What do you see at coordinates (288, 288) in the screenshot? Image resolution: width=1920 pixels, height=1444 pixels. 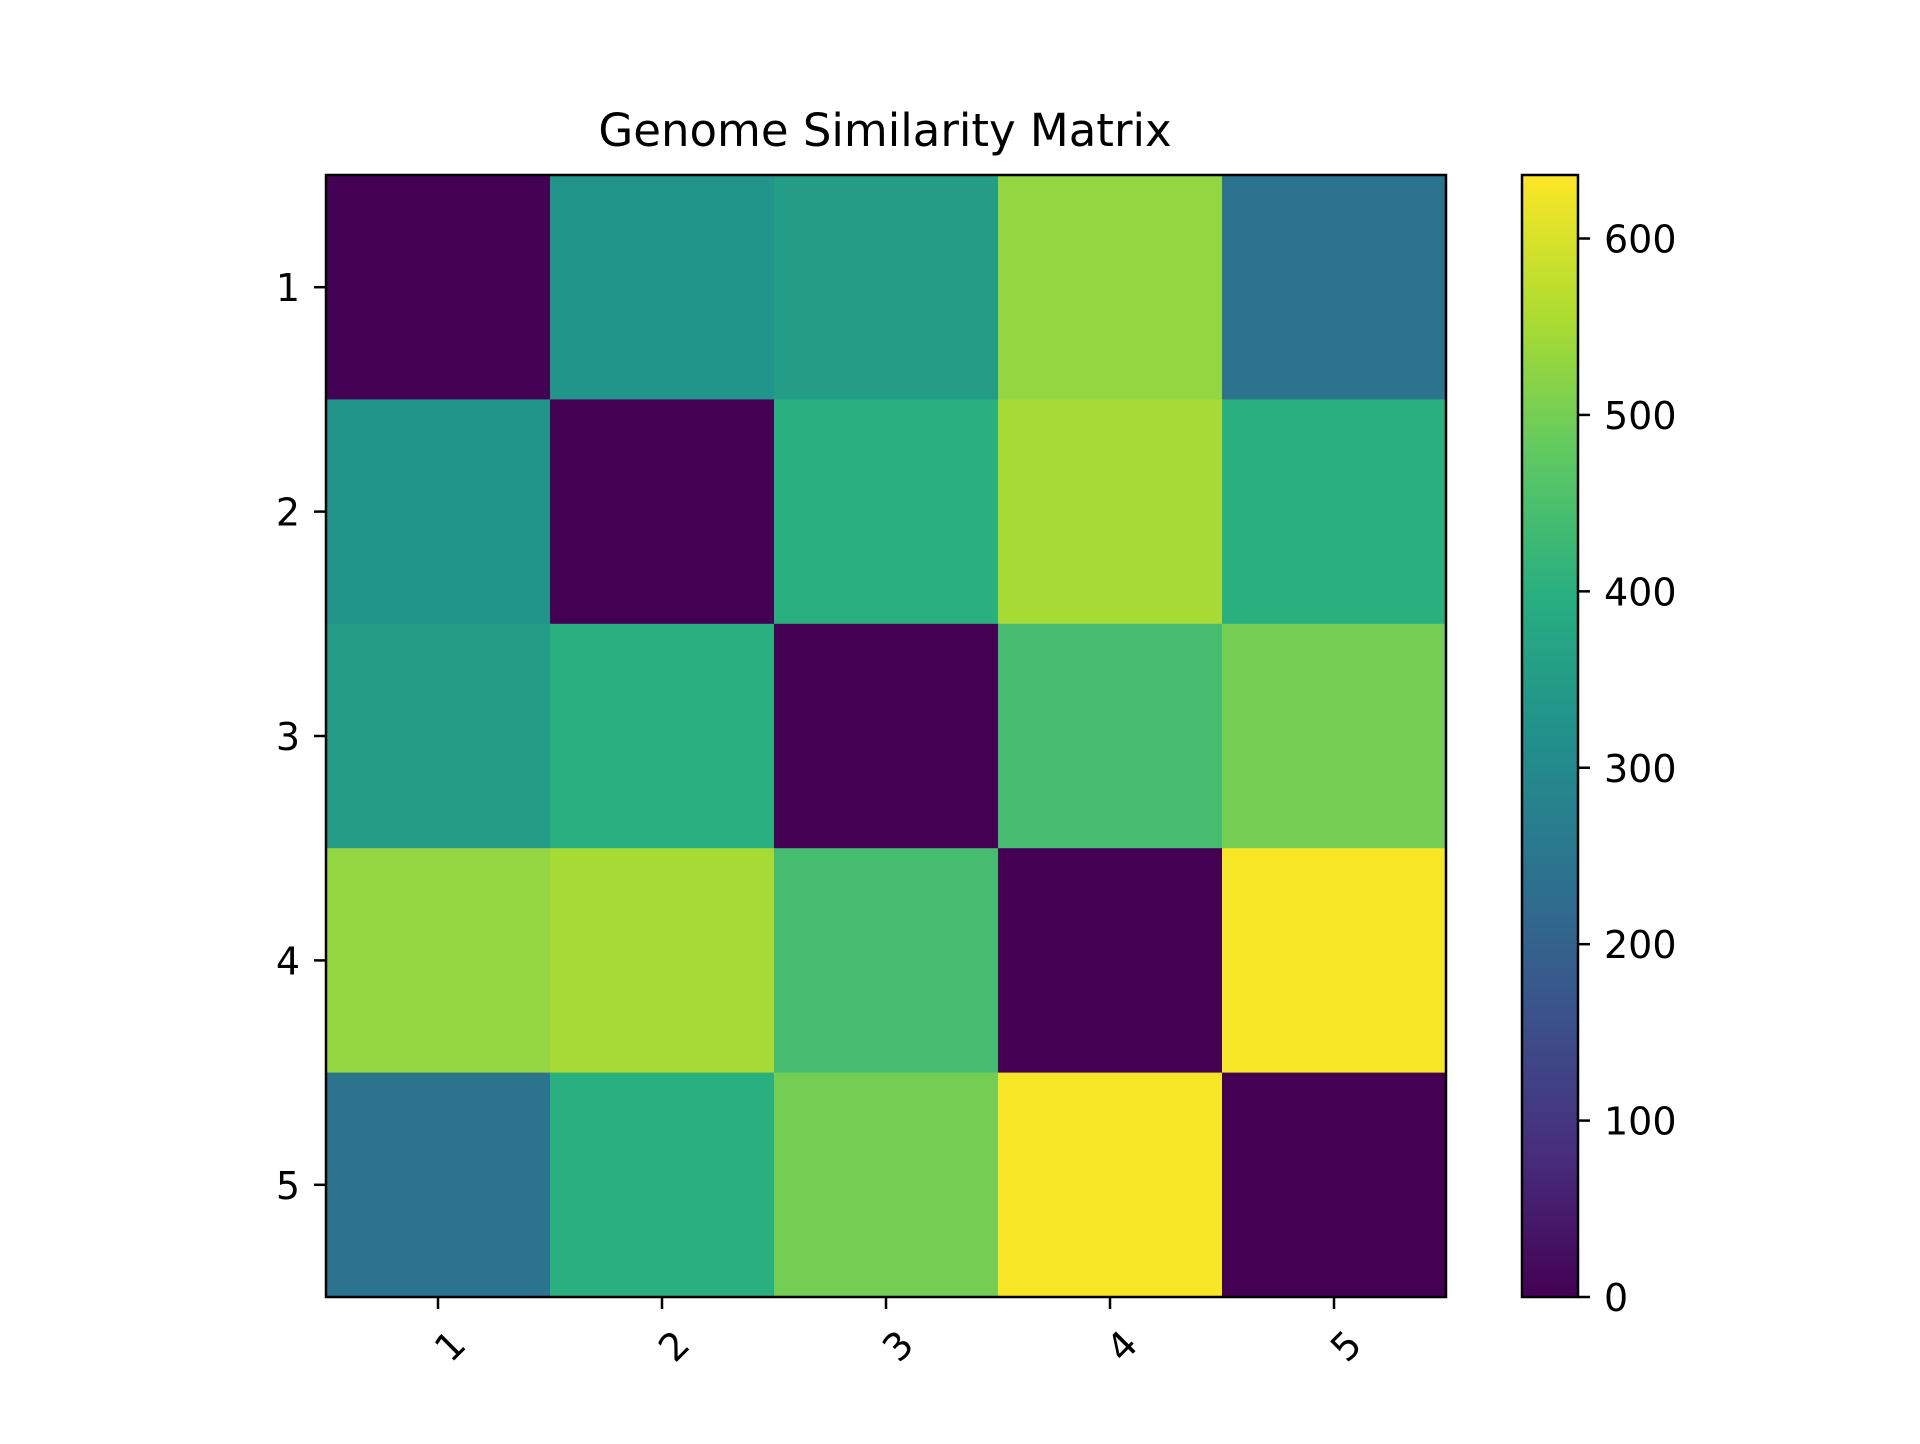 I see `y-tick-label: 1` at bounding box center [288, 288].